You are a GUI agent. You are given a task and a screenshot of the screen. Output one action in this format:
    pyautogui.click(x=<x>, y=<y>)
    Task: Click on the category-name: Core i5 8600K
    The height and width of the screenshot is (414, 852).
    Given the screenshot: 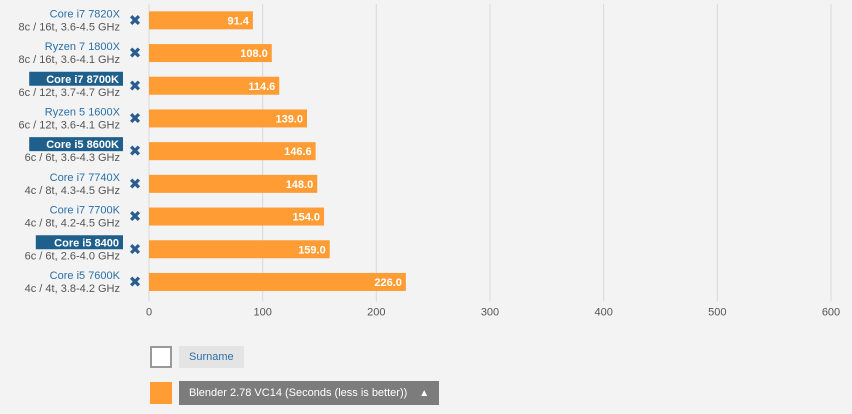 What is the action you would take?
    pyautogui.click(x=82, y=145)
    